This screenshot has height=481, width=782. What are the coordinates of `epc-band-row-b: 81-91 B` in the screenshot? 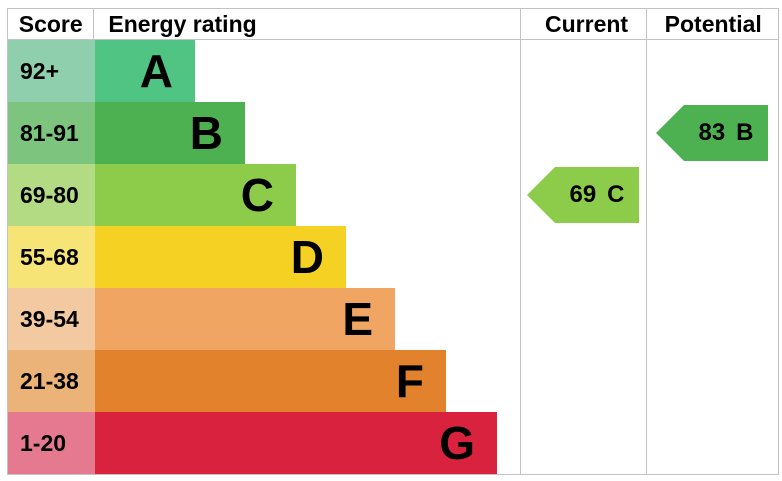 It's located at (393, 133).